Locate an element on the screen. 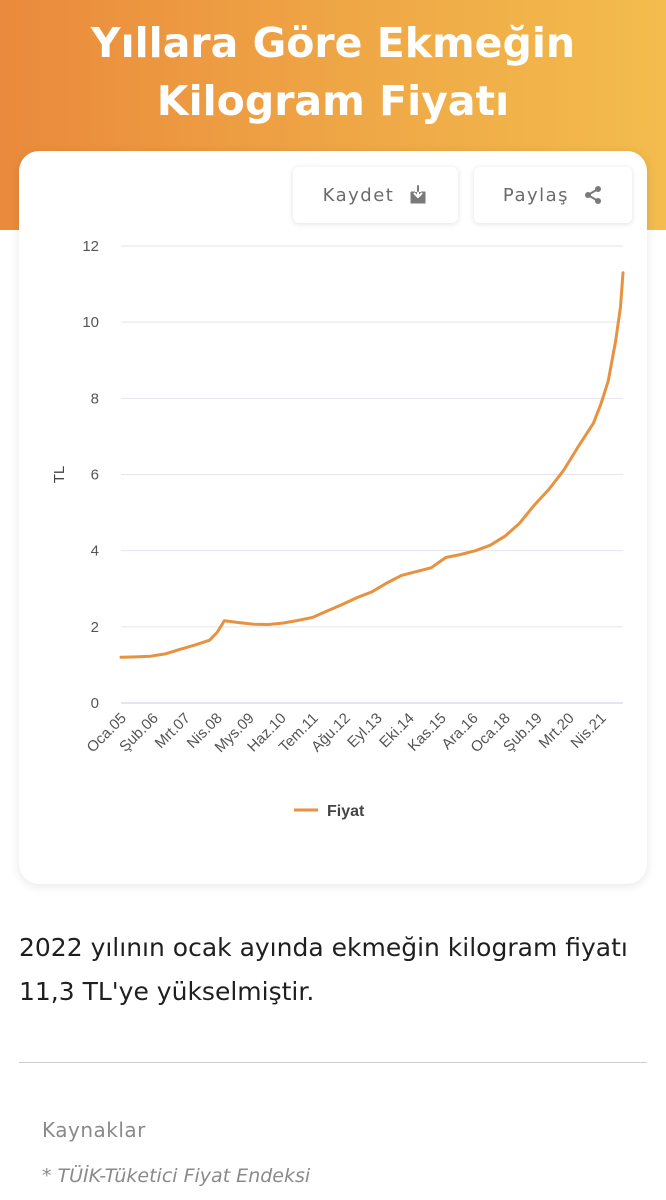  page-title-line-1: Yıllara Göre Ekmeğin is located at coordinates (333, 43).